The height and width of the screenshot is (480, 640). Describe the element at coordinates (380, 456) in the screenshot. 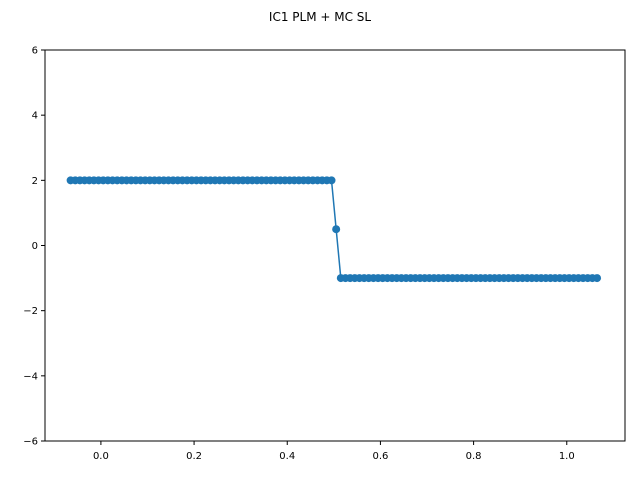

I see `x-tick-label: 0.6` at that location.